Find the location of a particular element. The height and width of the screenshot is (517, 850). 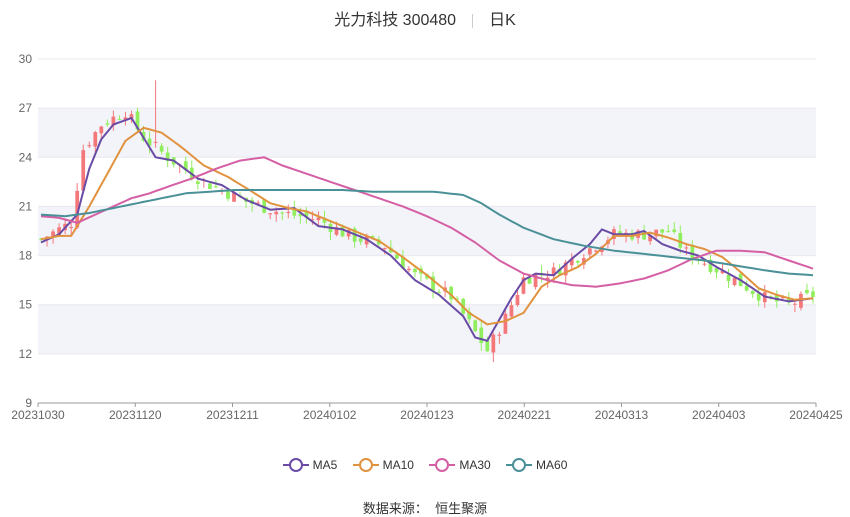

legend-marker-ma10 is located at coordinates (365, 465).